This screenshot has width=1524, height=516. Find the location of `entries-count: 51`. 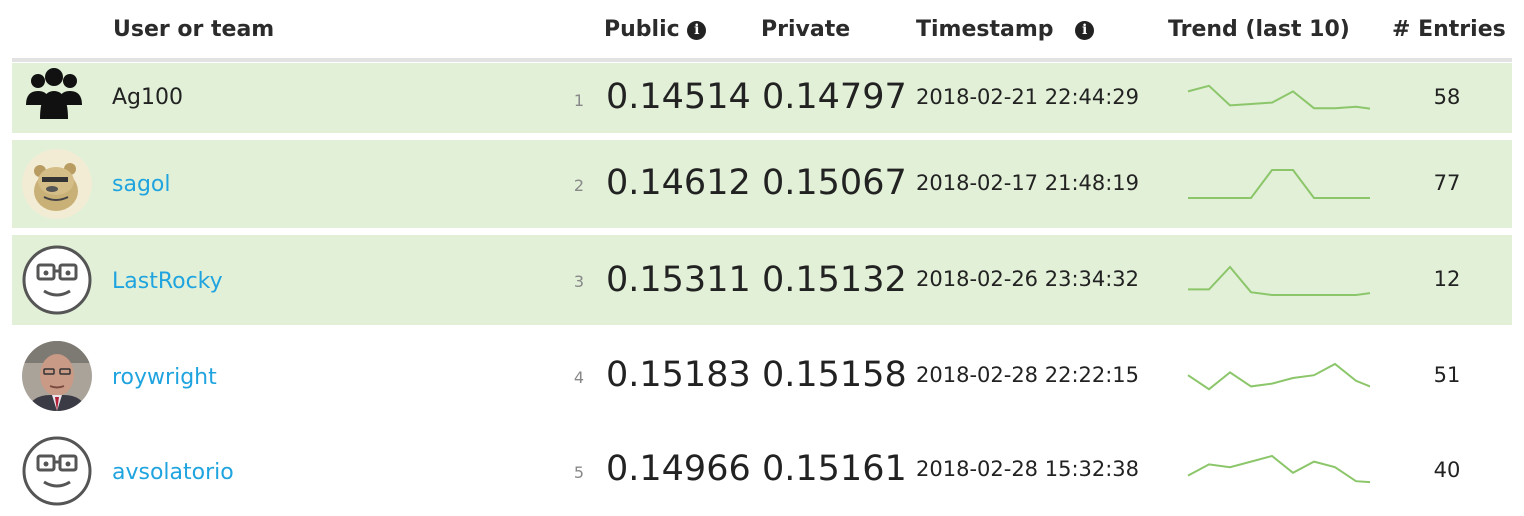

entries-count: 51 is located at coordinates (1447, 375).